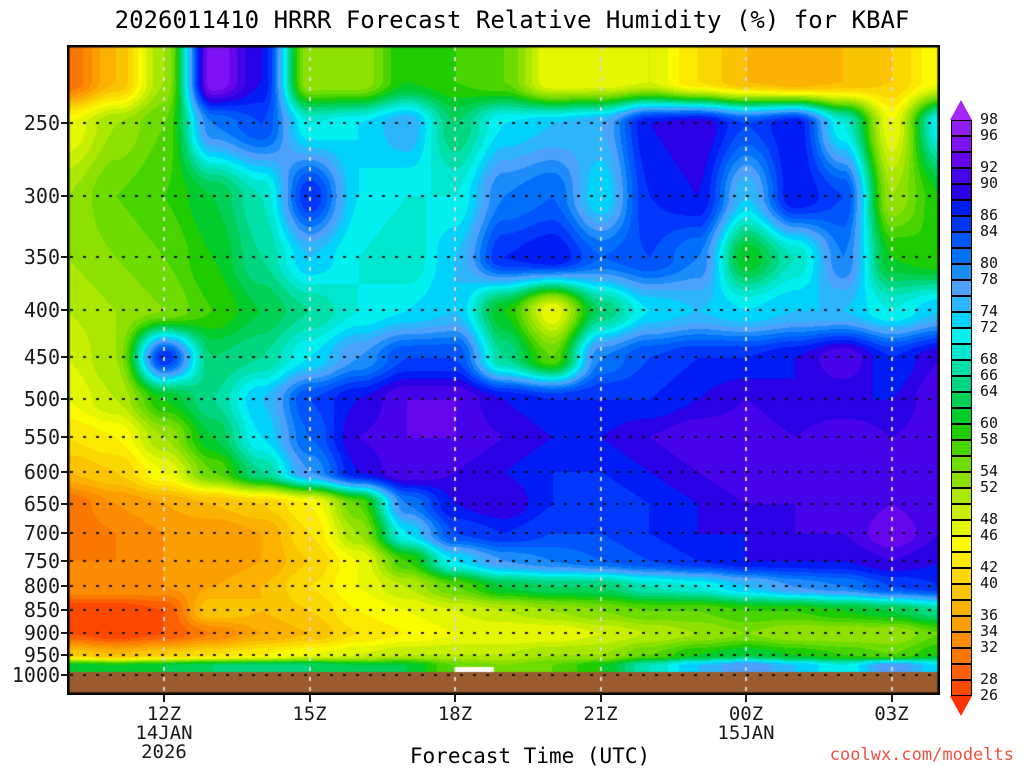 This screenshot has height=768, width=1024. I want to click on x-axis-tick-label: 15Z, so click(309, 714).